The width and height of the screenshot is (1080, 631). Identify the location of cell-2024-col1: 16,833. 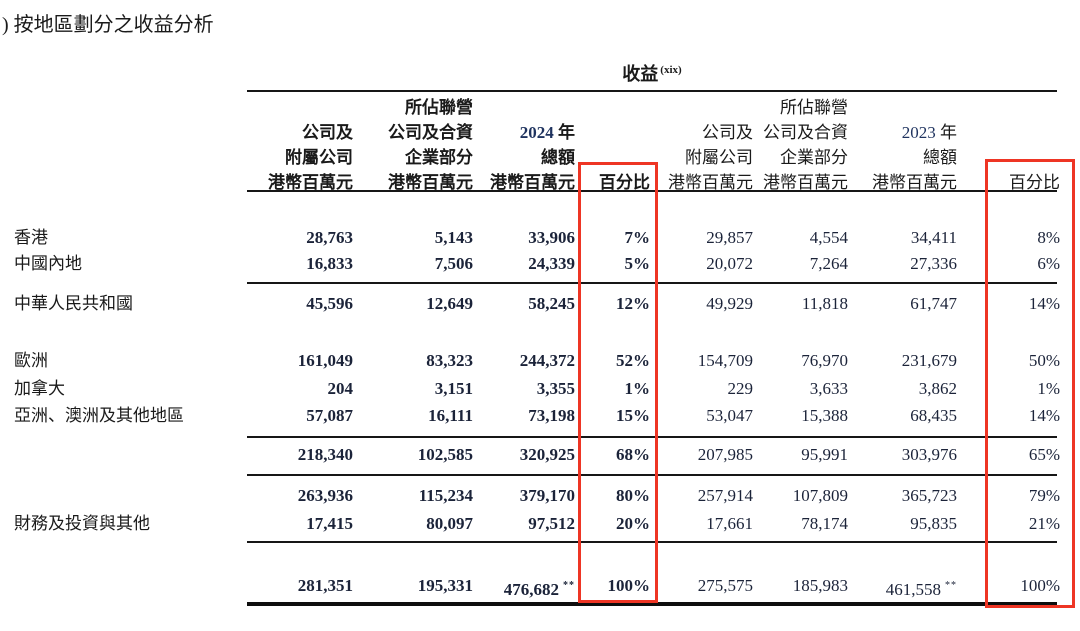
(329, 263).